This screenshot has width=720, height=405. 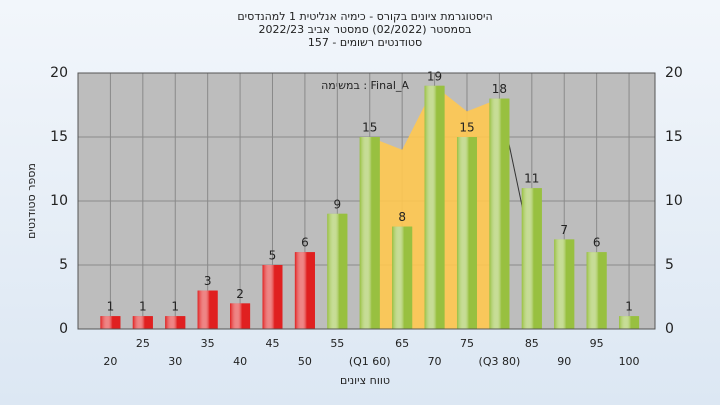 What do you see at coordinates (208, 343) in the screenshot?
I see `x-tick-label: 35` at bounding box center [208, 343].